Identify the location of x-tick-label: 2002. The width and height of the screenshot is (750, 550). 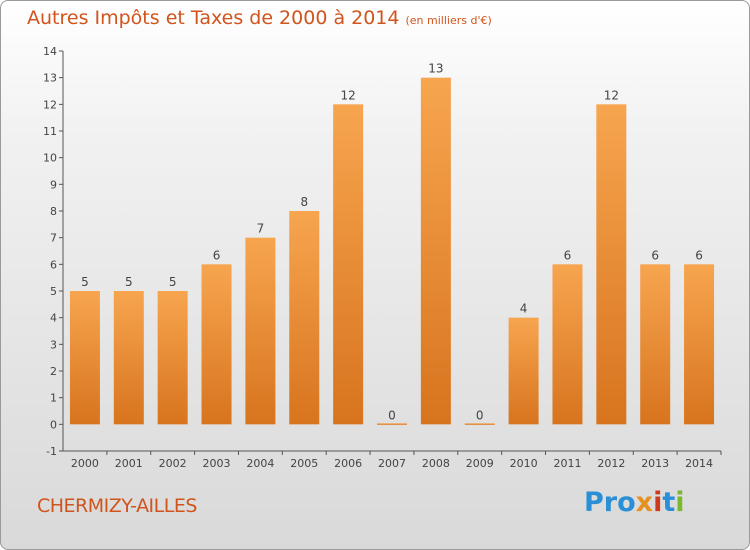
(173, 463).